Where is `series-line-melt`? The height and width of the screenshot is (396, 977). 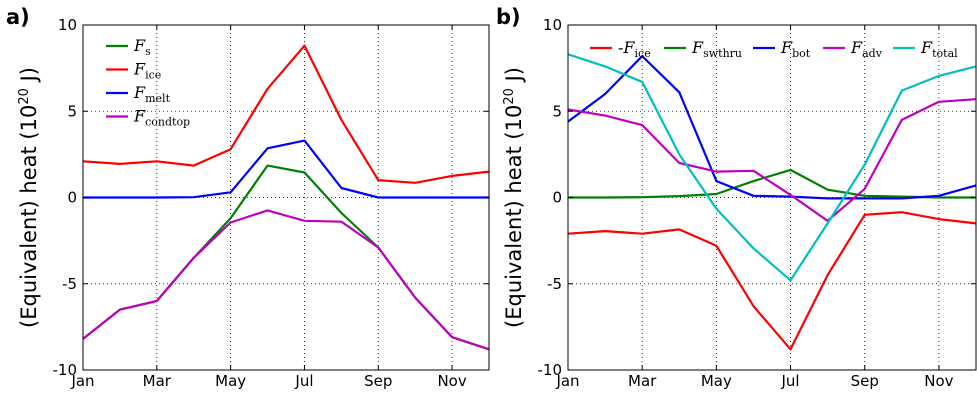
series-line-melt is located at coordinates (286, 169).